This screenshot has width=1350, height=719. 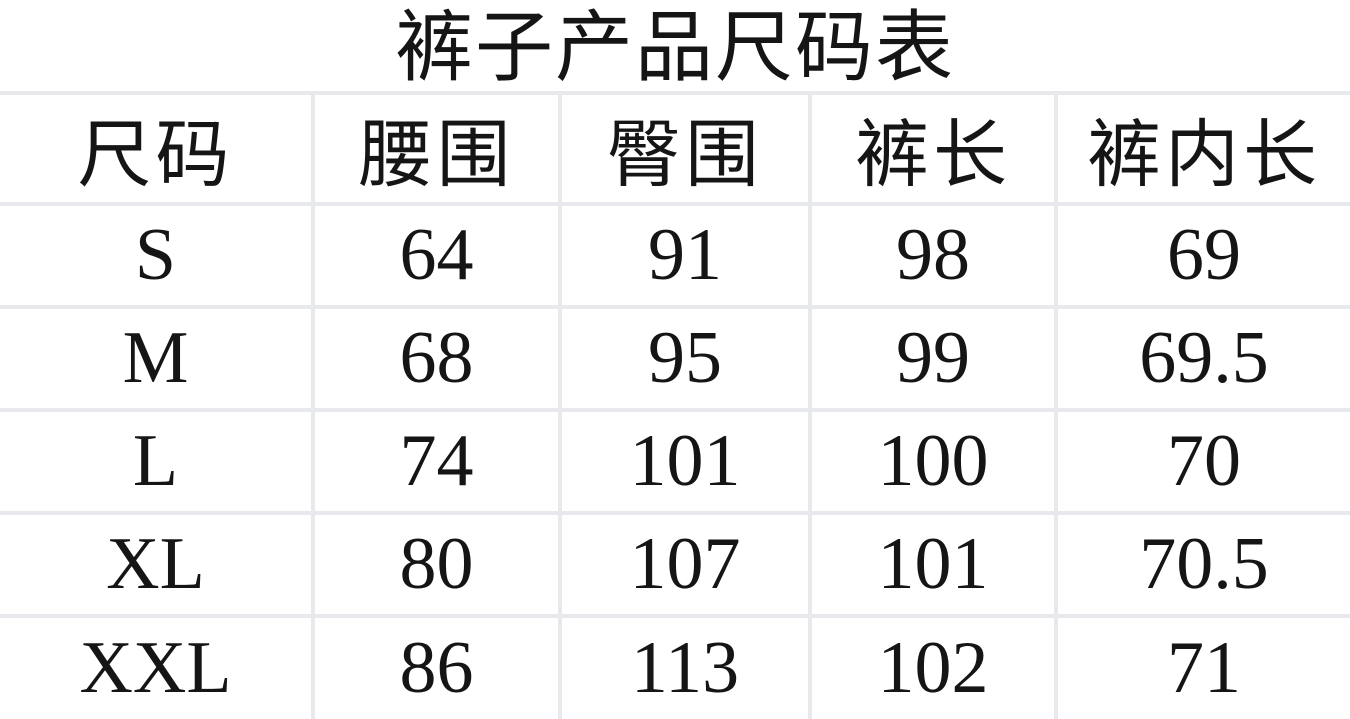 I want to click on cell-pants-length: 98, so click(x=933, y=255).